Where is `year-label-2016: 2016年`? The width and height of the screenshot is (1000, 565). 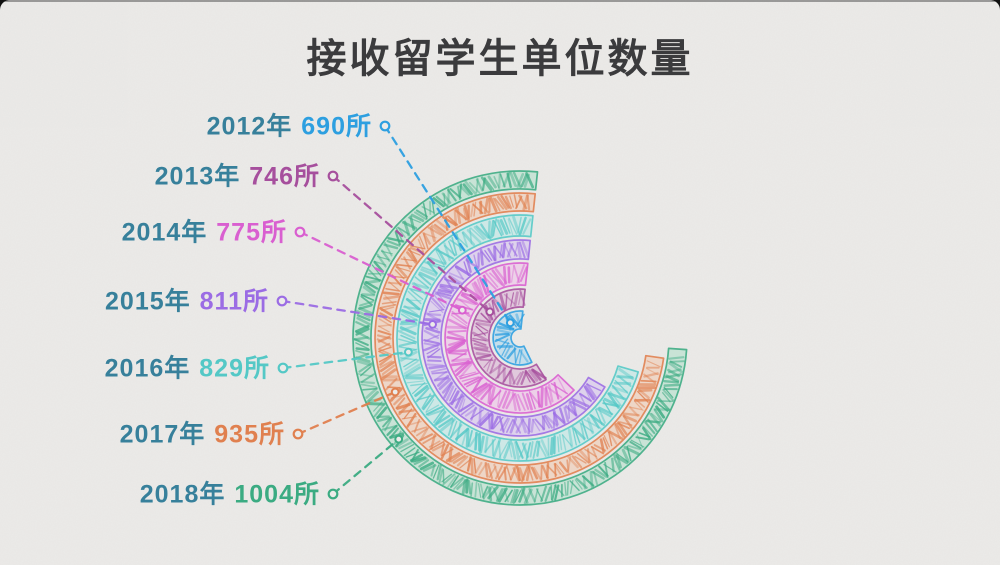
year-label-2016: 2016年 is located at coordinates (147, 368).